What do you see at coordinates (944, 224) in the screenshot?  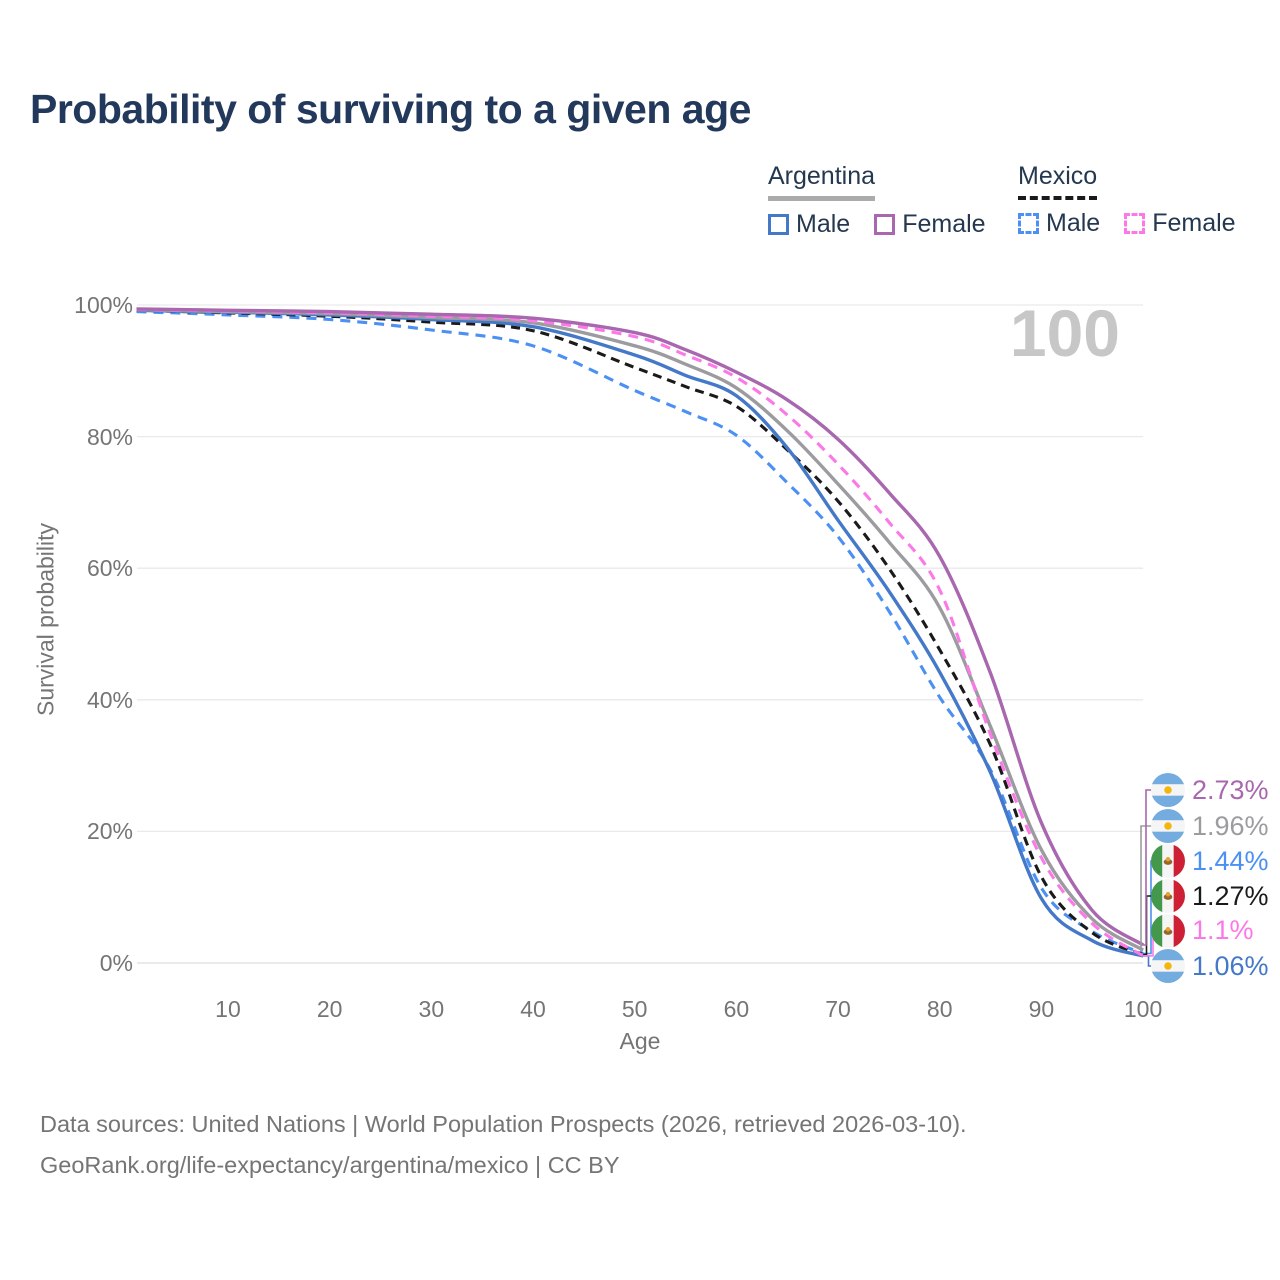 I see `legend-label-argentina-female: Female` at bounding box center [944, 224].